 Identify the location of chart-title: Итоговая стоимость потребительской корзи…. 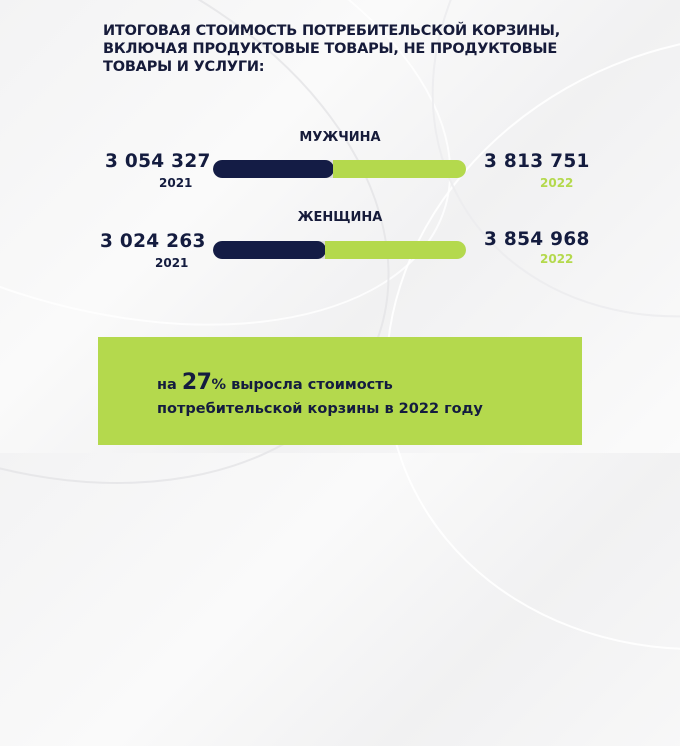
(332, 49).